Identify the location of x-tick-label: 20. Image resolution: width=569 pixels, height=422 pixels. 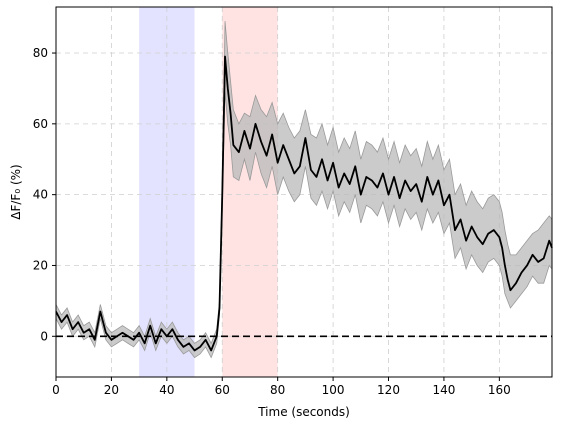
(111, 390).